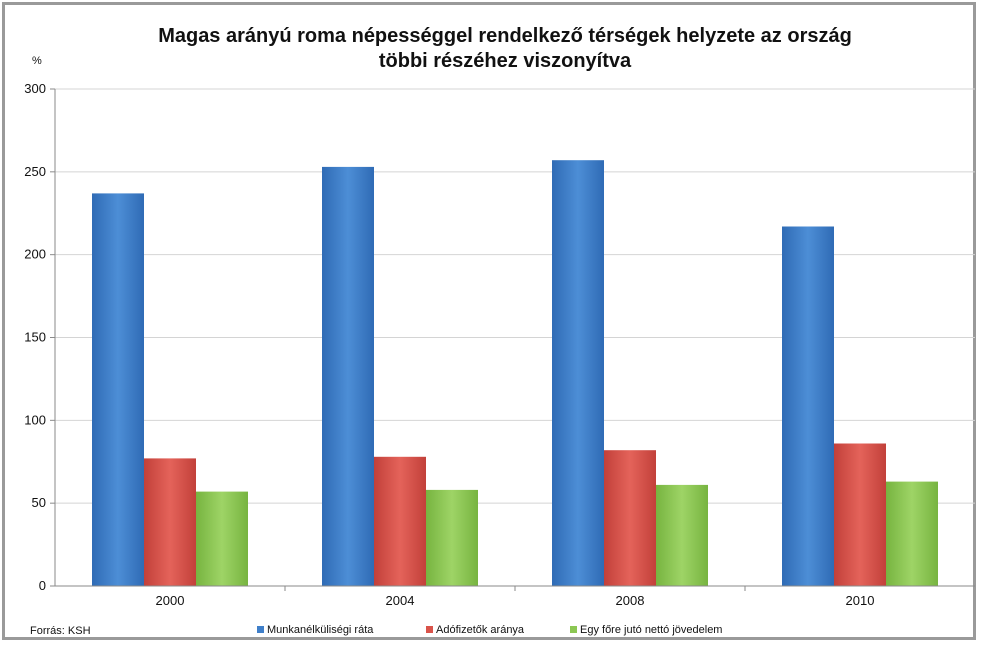 The width and height of the screenshot is (982, 646). Describe the element at coordinates (60, 631) in the screenshot. I see `source-note: Forrás: KSH` at that location.